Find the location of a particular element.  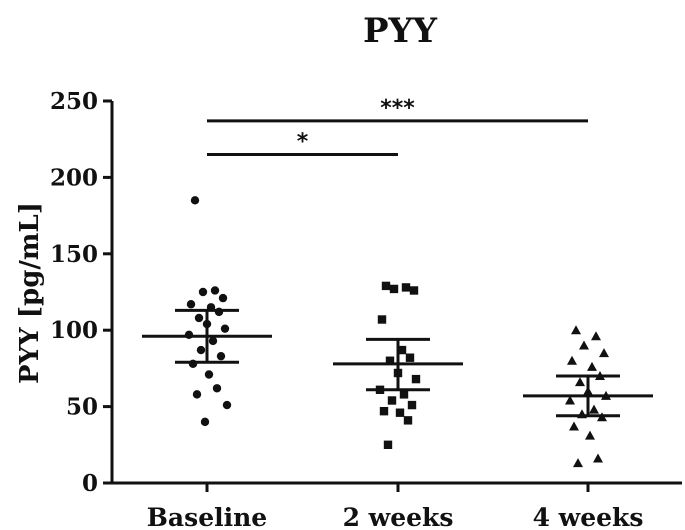

x-tick-label: 4 weeks is located at coordinates (588, 516).